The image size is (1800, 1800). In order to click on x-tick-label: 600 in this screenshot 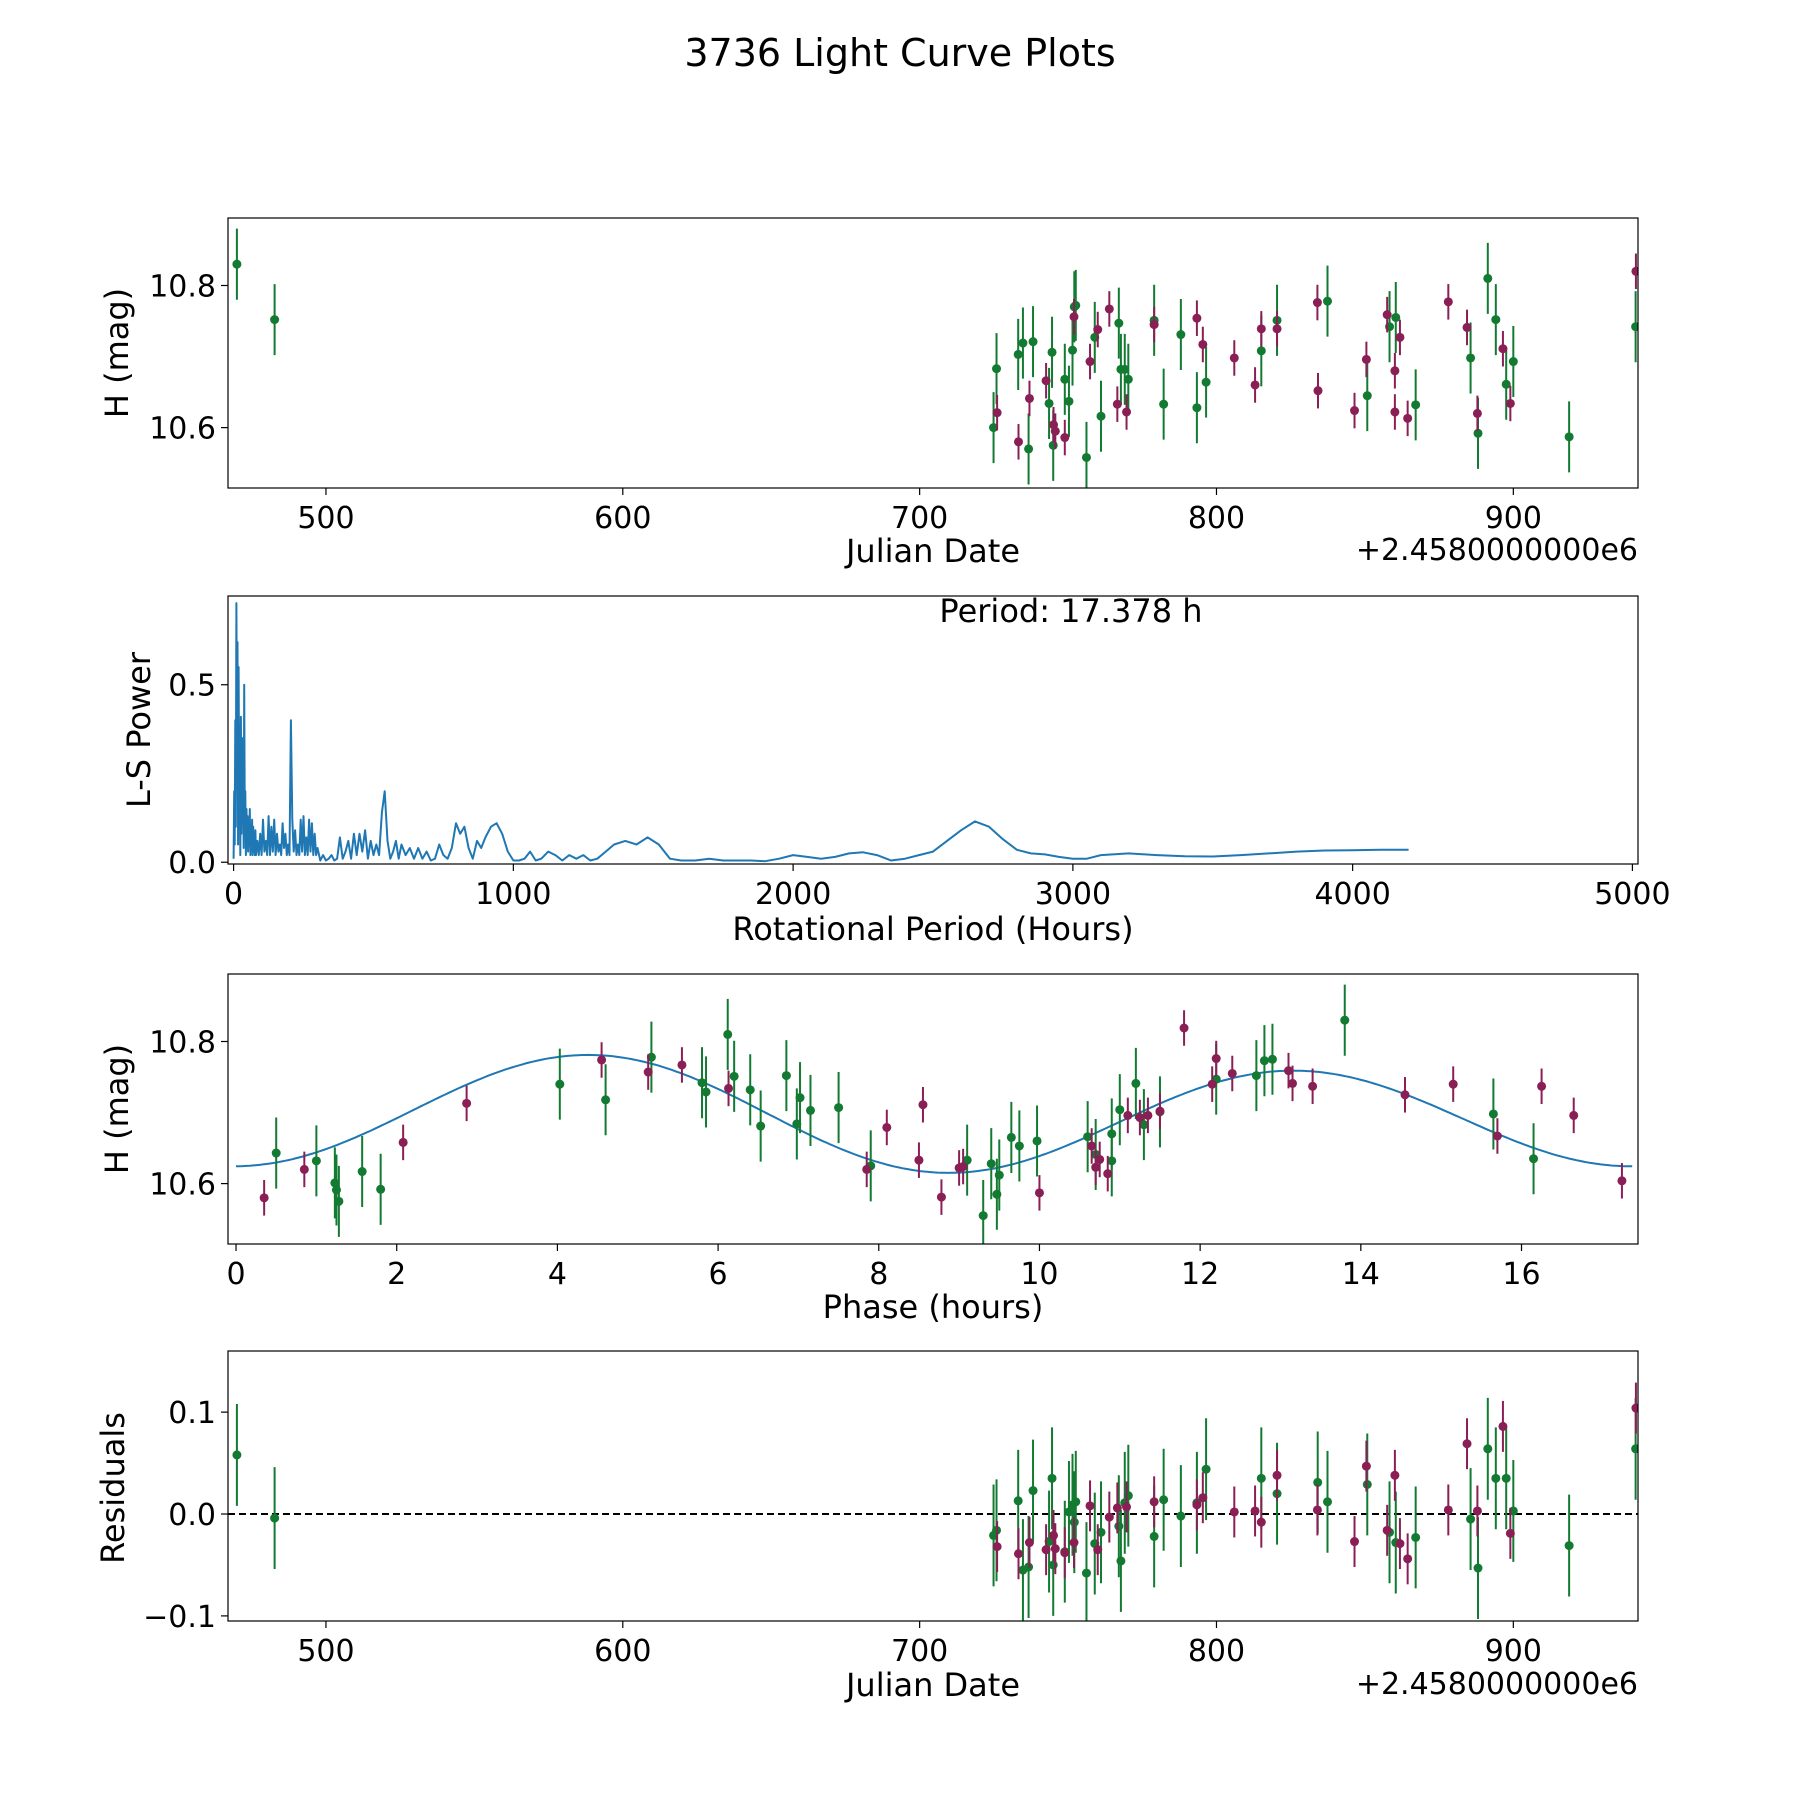, I will do `click(622, 1651)`.